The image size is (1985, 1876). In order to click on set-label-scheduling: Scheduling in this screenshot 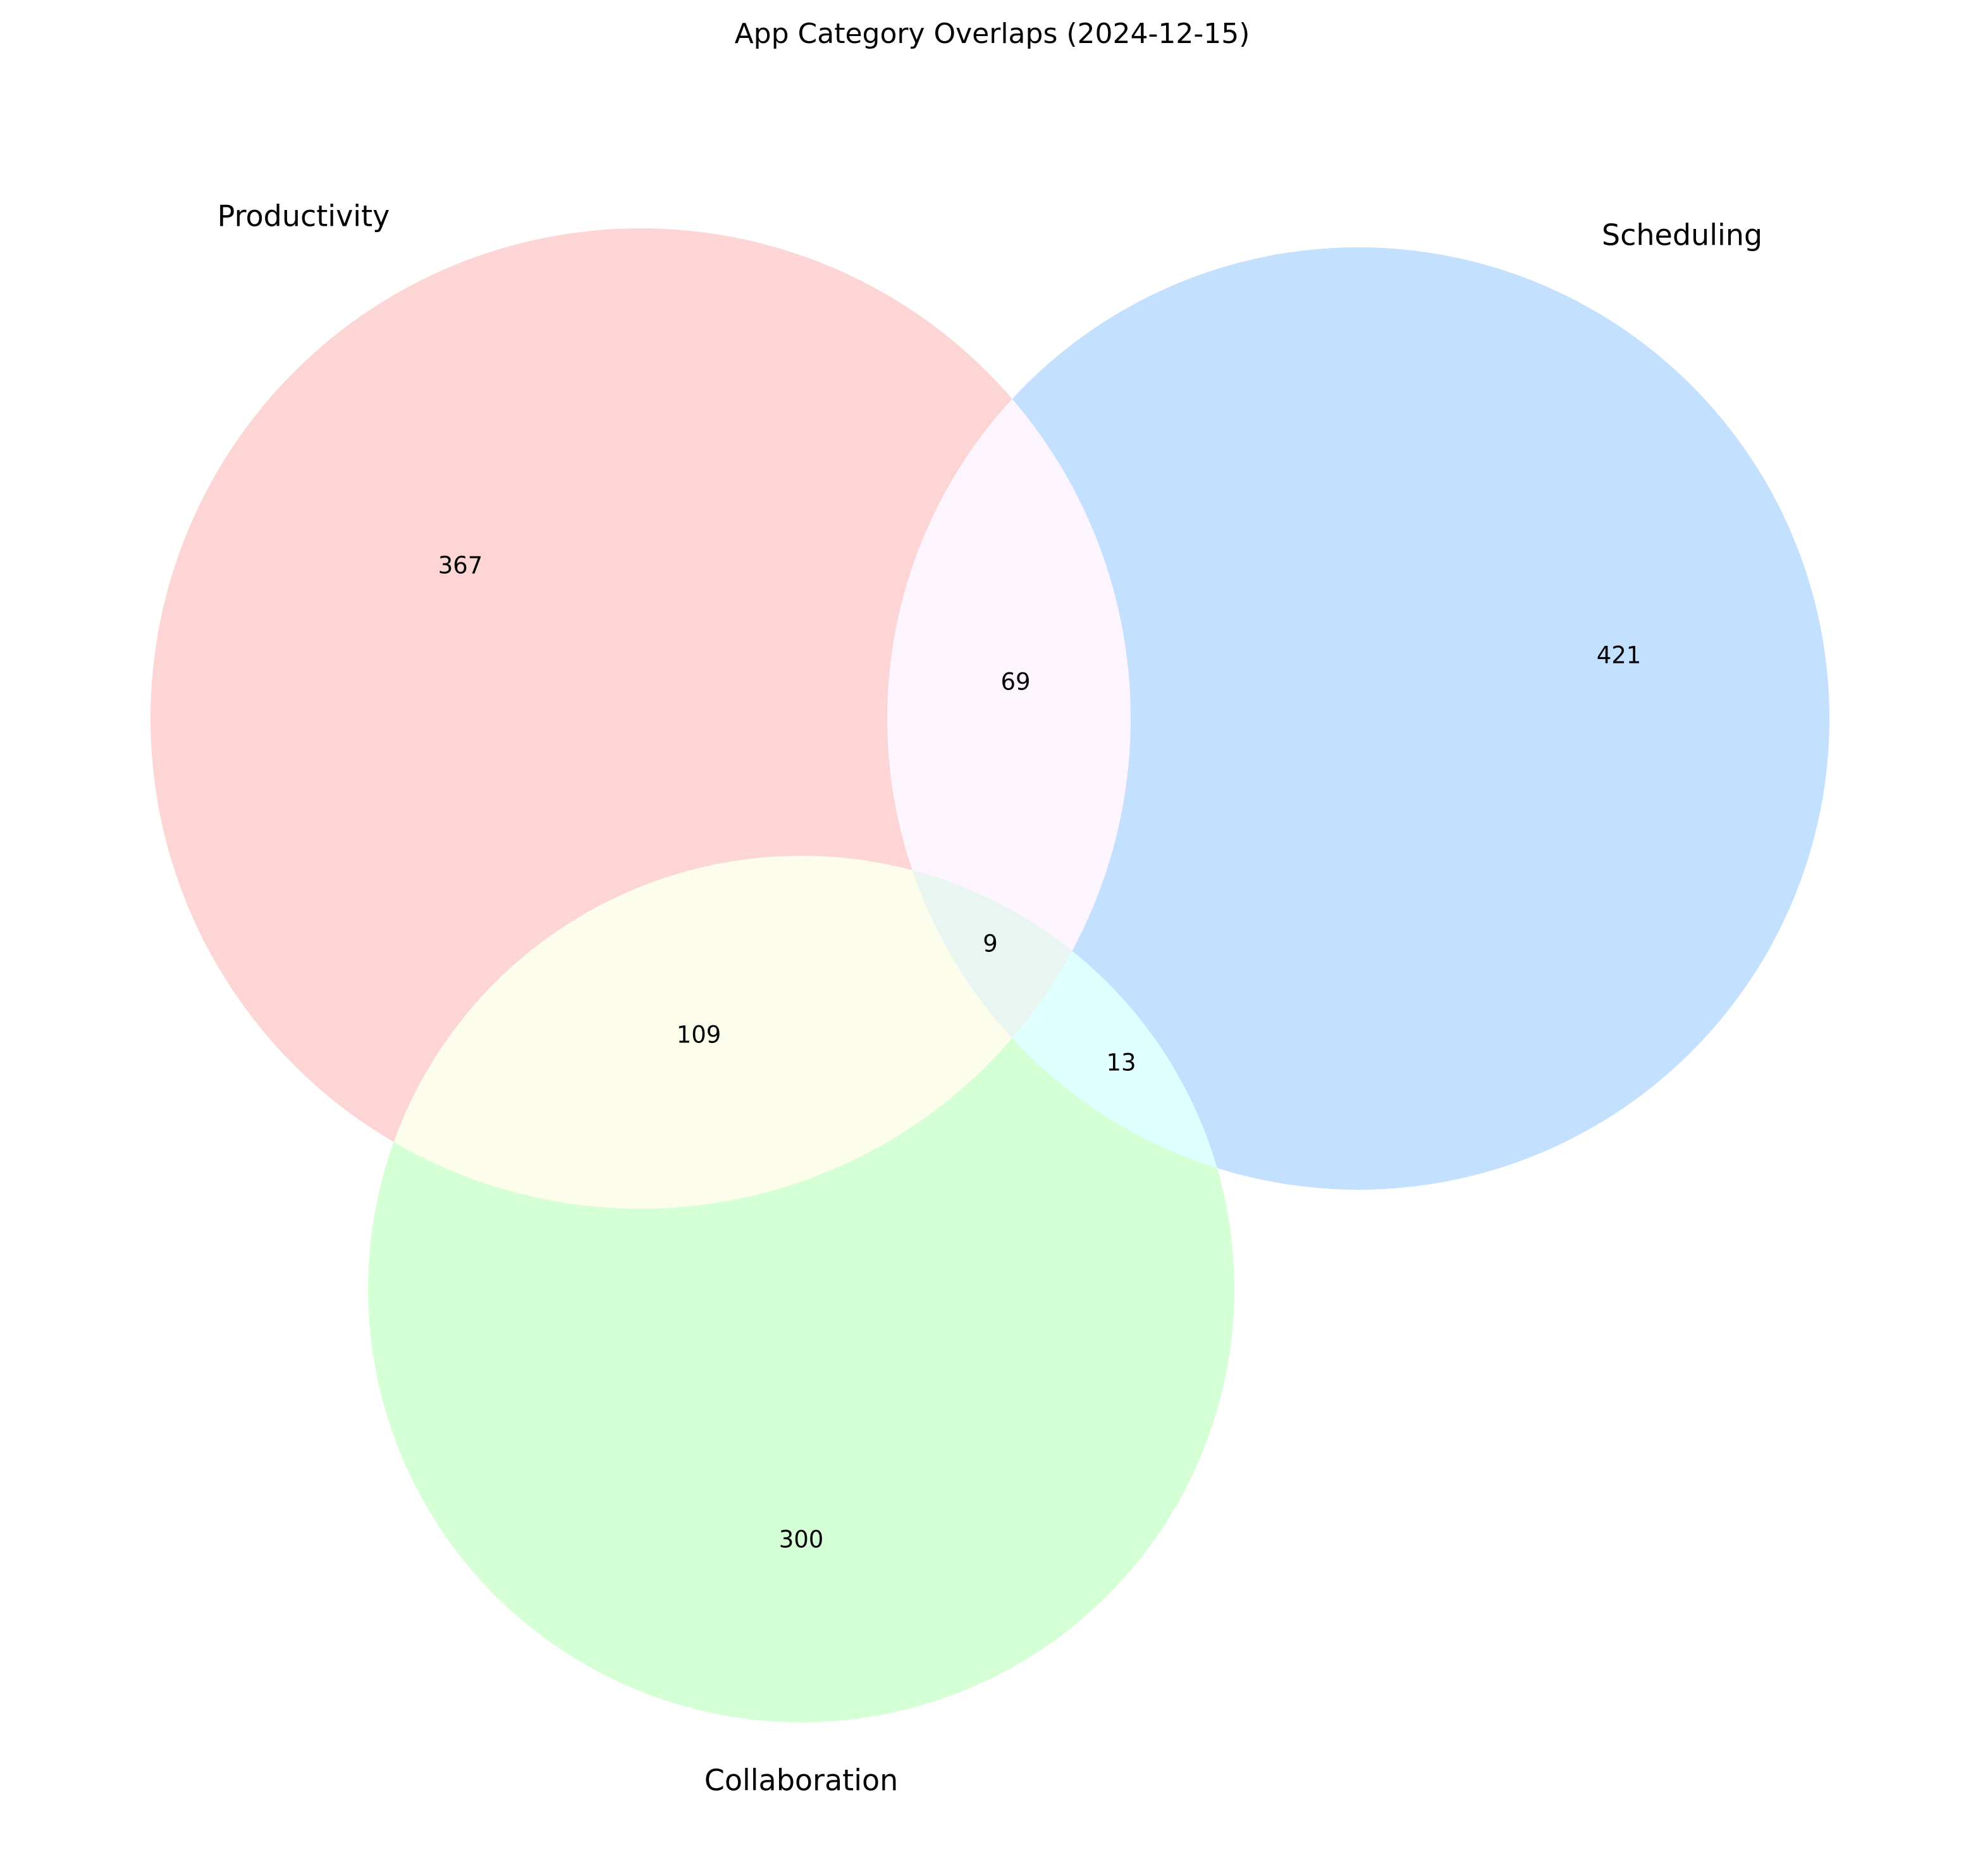, I will do `click(1682, 235)`.